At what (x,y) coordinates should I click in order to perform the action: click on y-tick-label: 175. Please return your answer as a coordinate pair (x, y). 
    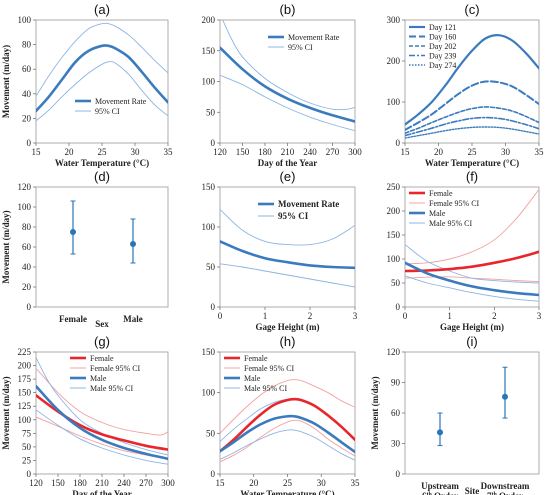
    Looking at the image, I should click on (25, 379).